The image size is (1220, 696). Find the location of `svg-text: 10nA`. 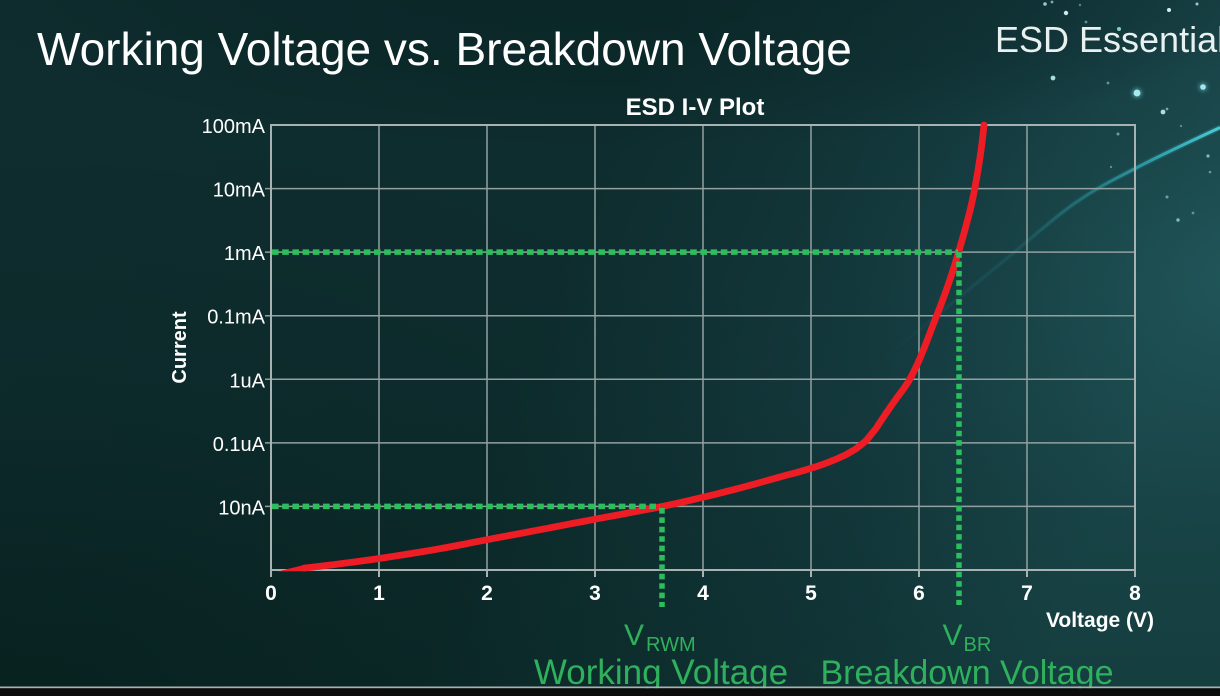

svg-text: 10nA is located at coordinates (241, 508).